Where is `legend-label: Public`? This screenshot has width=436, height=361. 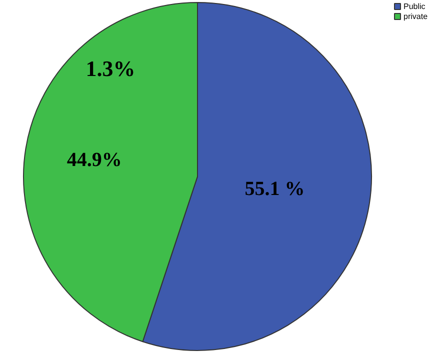
legend-label: Public is located at coordinates (415, 6).